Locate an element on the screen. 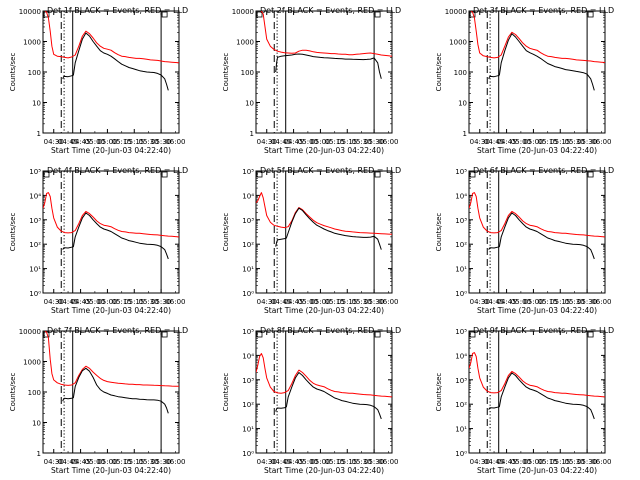  chart-title: Det 8f BLACK = Events, RED = LLD is located at coordinates (330, 330).